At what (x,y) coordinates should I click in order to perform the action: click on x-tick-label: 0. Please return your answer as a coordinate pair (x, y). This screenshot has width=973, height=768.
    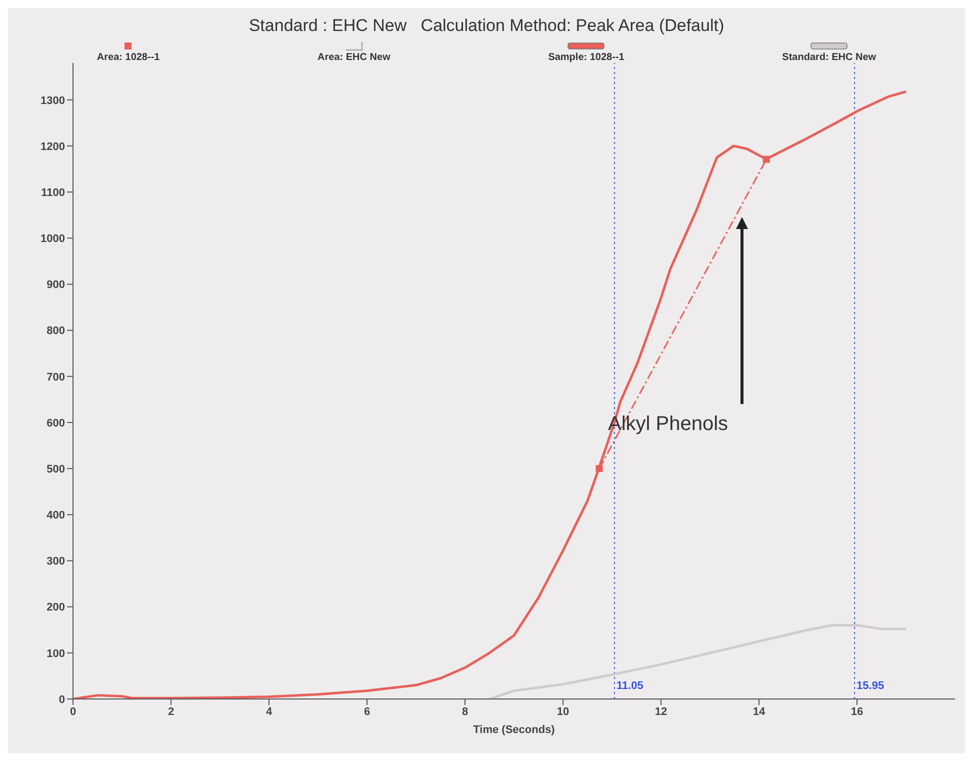
    Looking at the image, I should click on (73, 712).